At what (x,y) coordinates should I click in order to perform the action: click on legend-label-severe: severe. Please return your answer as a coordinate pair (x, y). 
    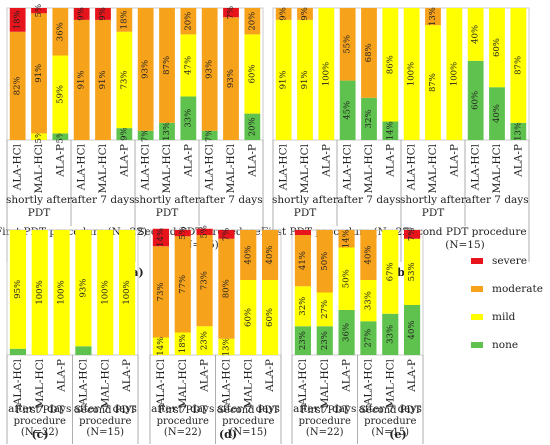
    Looking at the image, I should click on (509, 261).